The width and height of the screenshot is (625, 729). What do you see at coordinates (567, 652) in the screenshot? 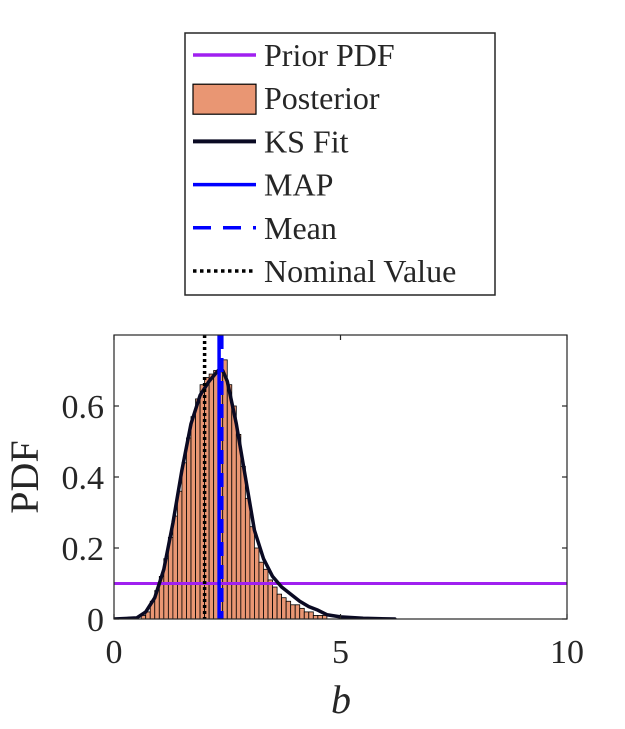
I see `x-tick-label: 10` at bounding box center [567, 652].